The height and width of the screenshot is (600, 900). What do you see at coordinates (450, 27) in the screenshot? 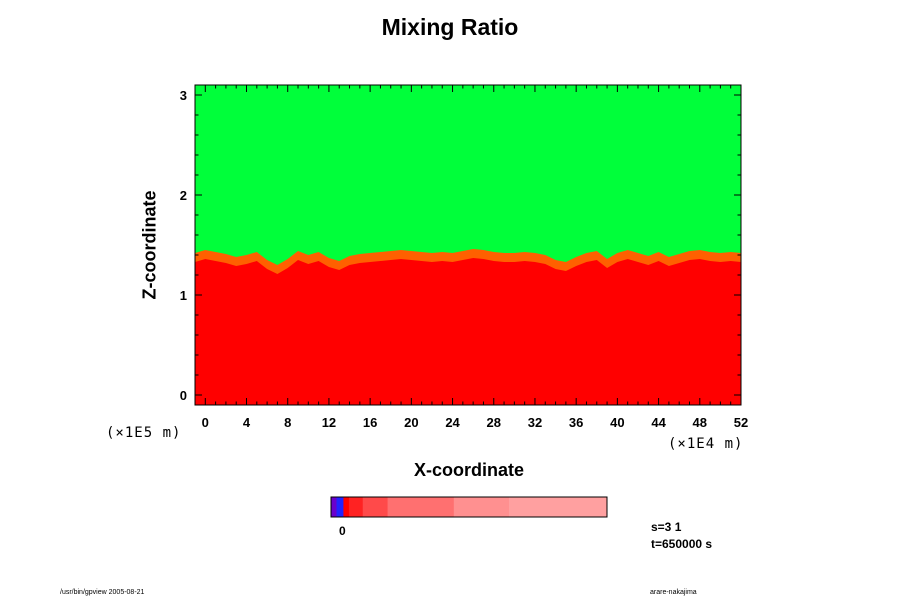
I see `chart-title: Mixing Ratio` at bounding box center [450, 27].